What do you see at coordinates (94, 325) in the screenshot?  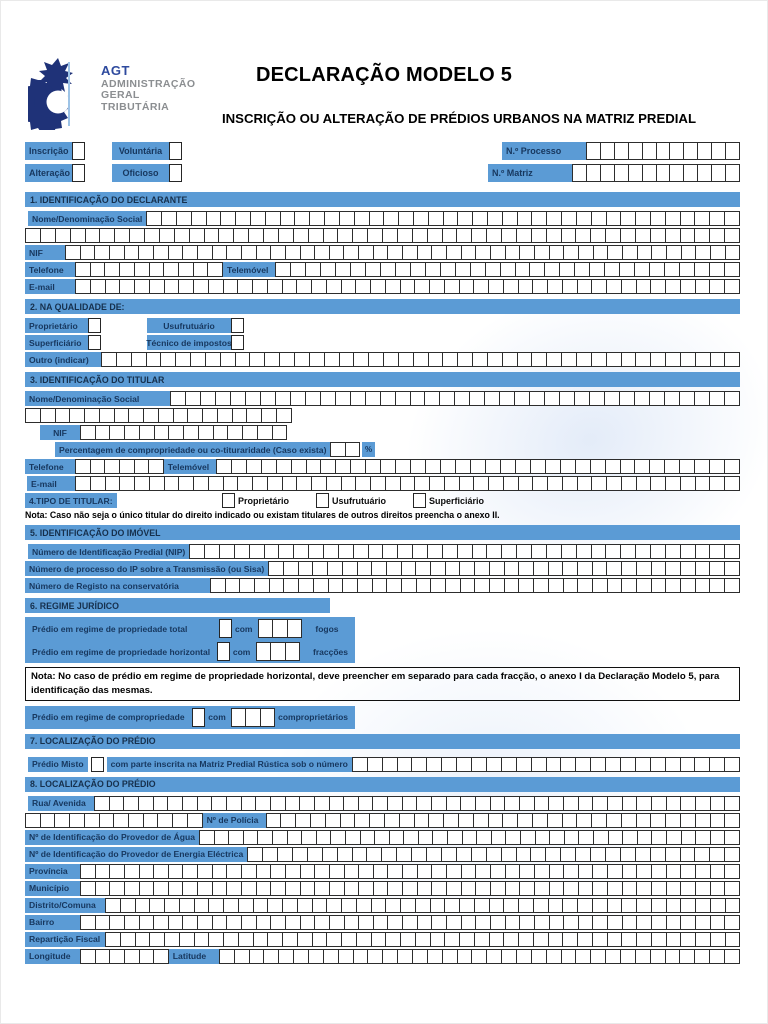 I see `checkbox` at bounding box center [94, 325].